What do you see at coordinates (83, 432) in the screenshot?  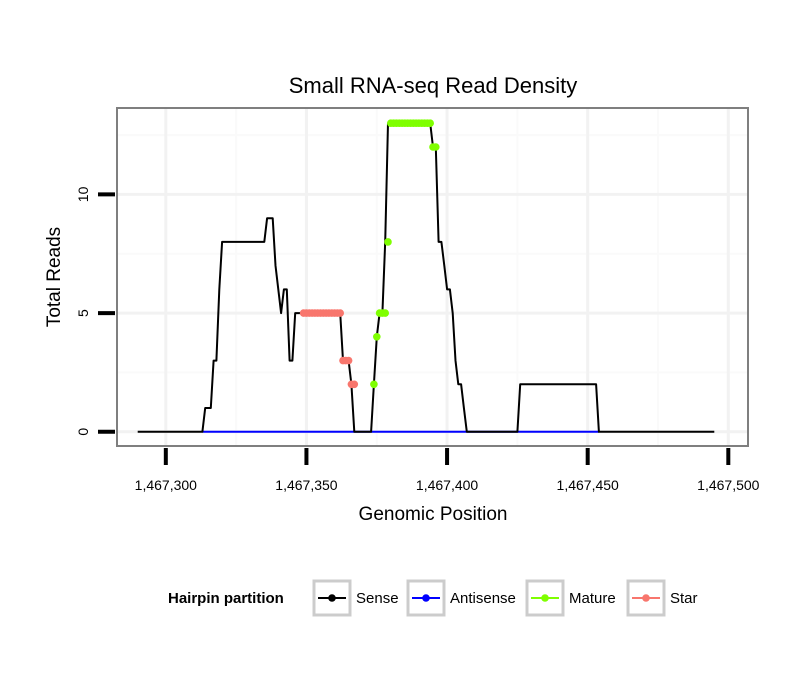 I see `y-tick-label: 0` at bounding box center [83, 432].